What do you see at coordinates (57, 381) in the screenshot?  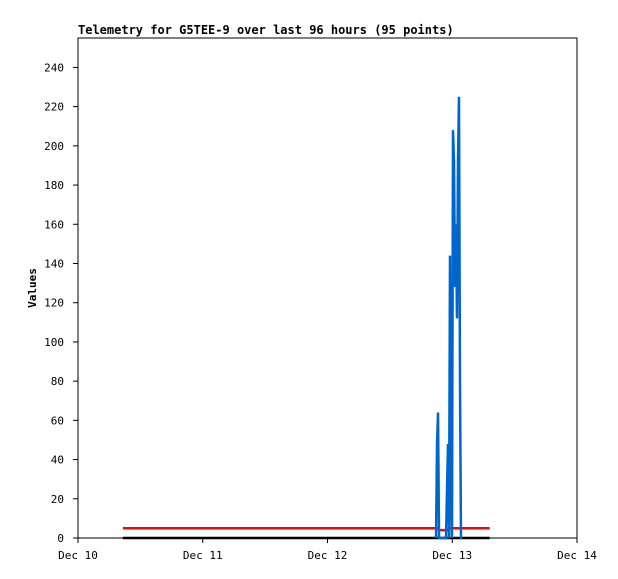 I see `y-tick-label: 80` at bounding box center [57, 381].